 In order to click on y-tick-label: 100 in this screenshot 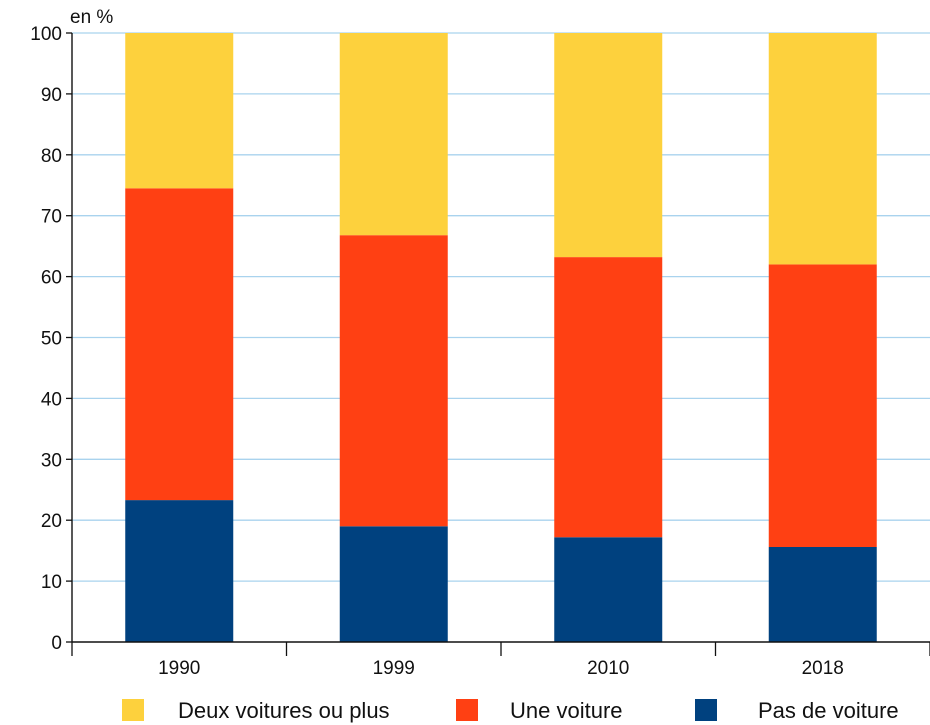, I will do `click(46, 34)`.